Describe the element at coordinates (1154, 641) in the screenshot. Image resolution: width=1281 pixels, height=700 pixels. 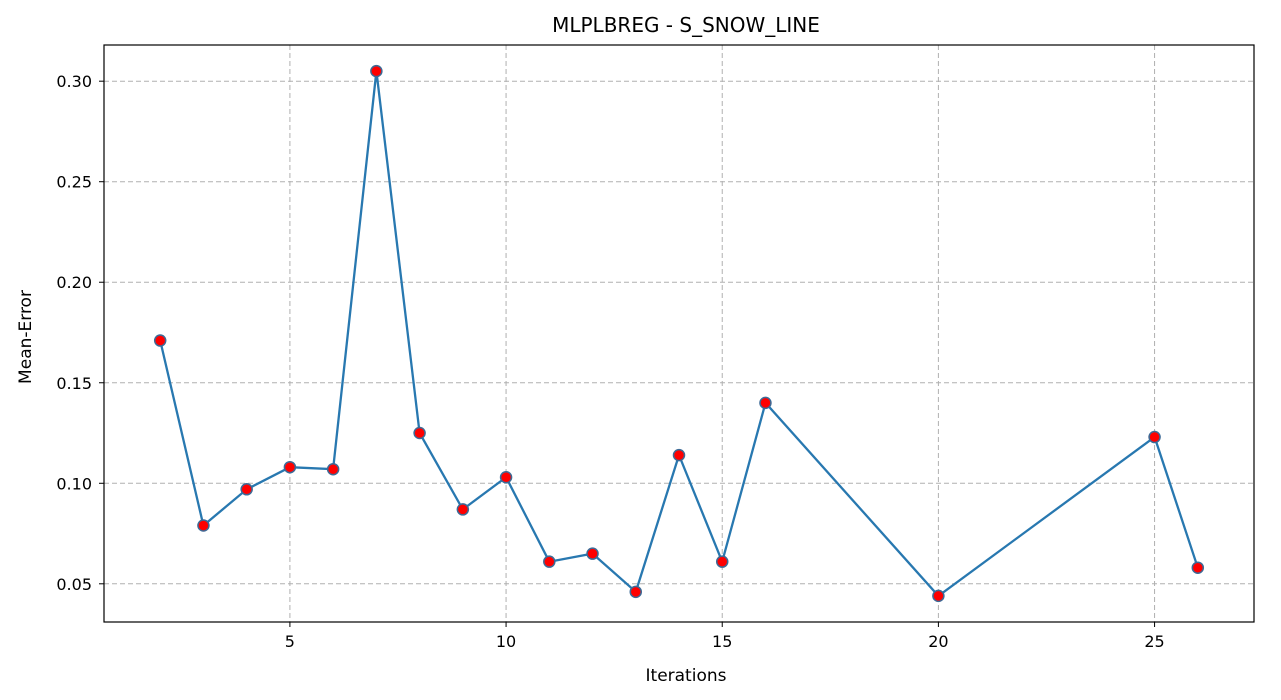
I see `x-tick-label: 25` at that location.